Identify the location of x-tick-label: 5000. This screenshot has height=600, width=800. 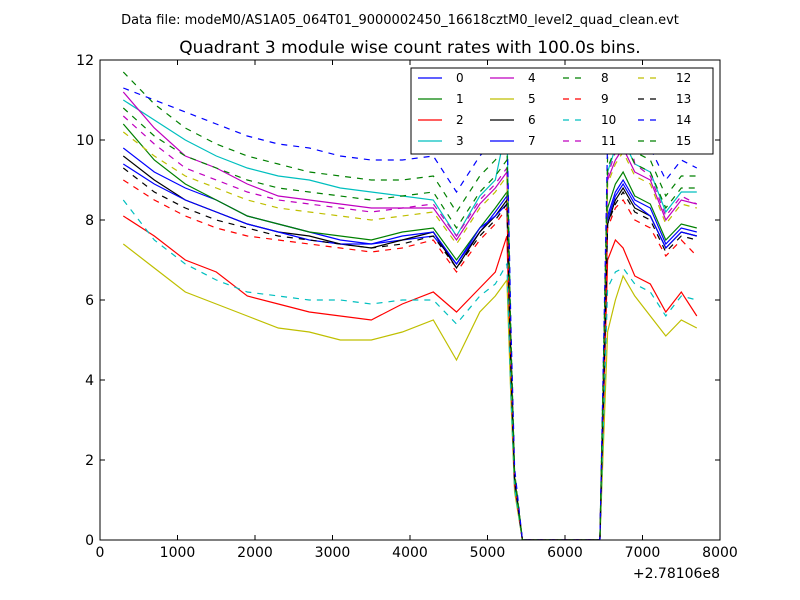
(488, 553).